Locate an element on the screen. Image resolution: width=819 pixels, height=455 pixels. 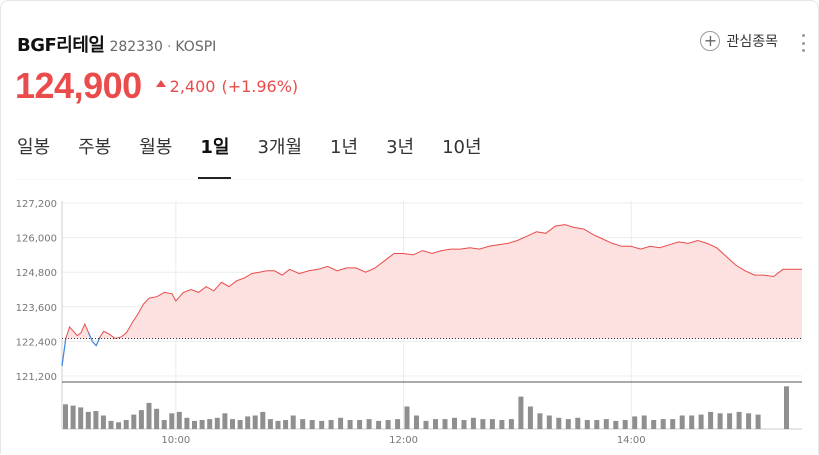
y-tick-label: 122,400 is located at coordinates (36, 342).